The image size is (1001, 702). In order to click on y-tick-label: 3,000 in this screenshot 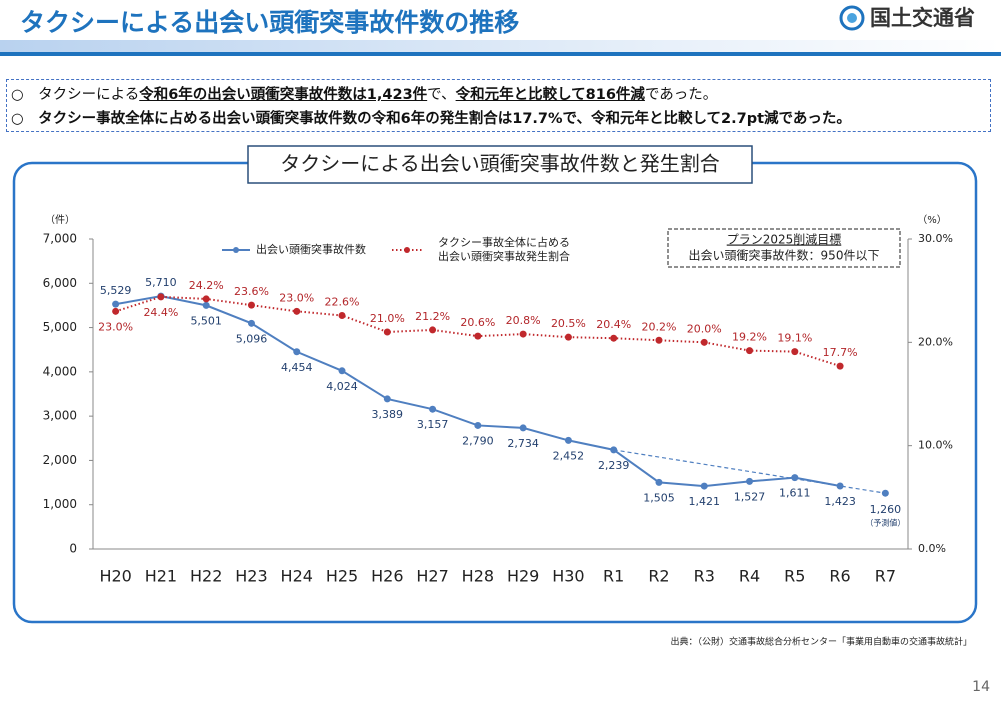, I will do `click(60, 416)`.